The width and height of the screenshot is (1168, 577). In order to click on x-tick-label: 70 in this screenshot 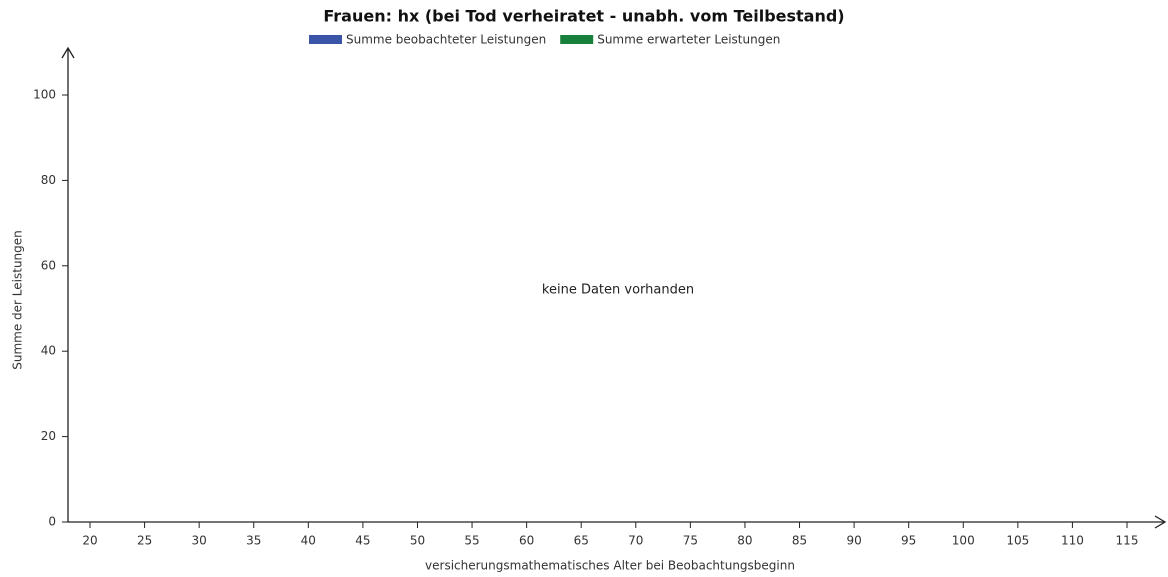, I will do `click(635, 541)`.